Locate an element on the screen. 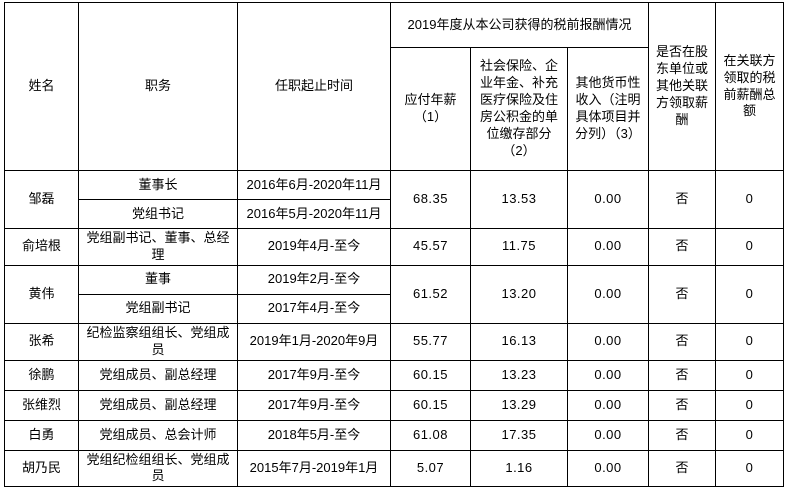  header-cell-compensation-group: 2019年度从本公司获得的税前报酬情况 is located at coordinates (519, 25).